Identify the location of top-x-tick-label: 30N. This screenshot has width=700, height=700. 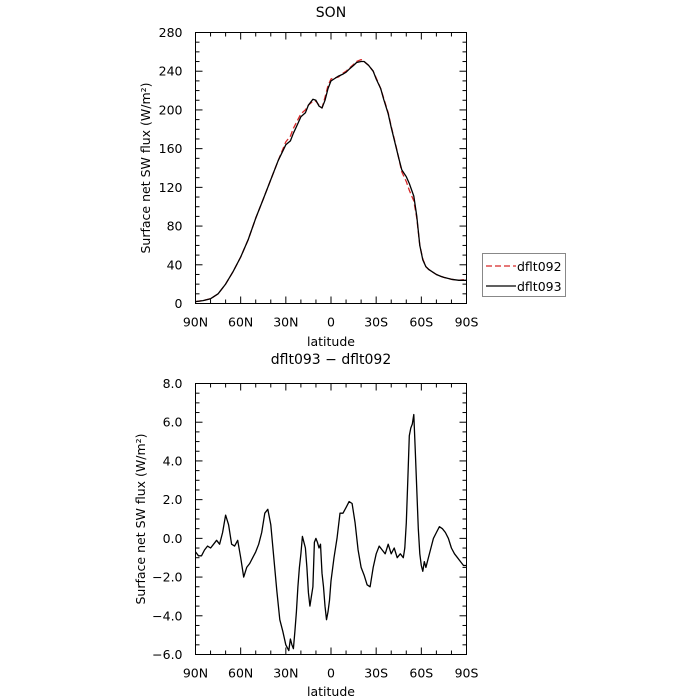
(285, 322).